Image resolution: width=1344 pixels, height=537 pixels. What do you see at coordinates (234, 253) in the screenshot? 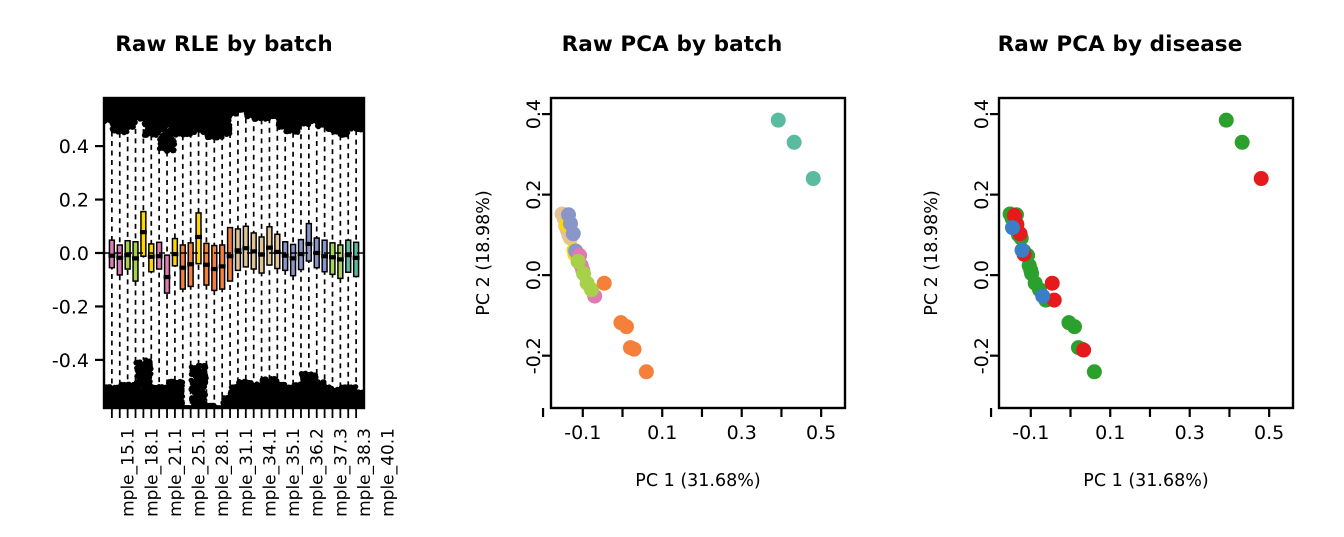
I see `rle-boxes-layer` at bounding box center [234, 253].